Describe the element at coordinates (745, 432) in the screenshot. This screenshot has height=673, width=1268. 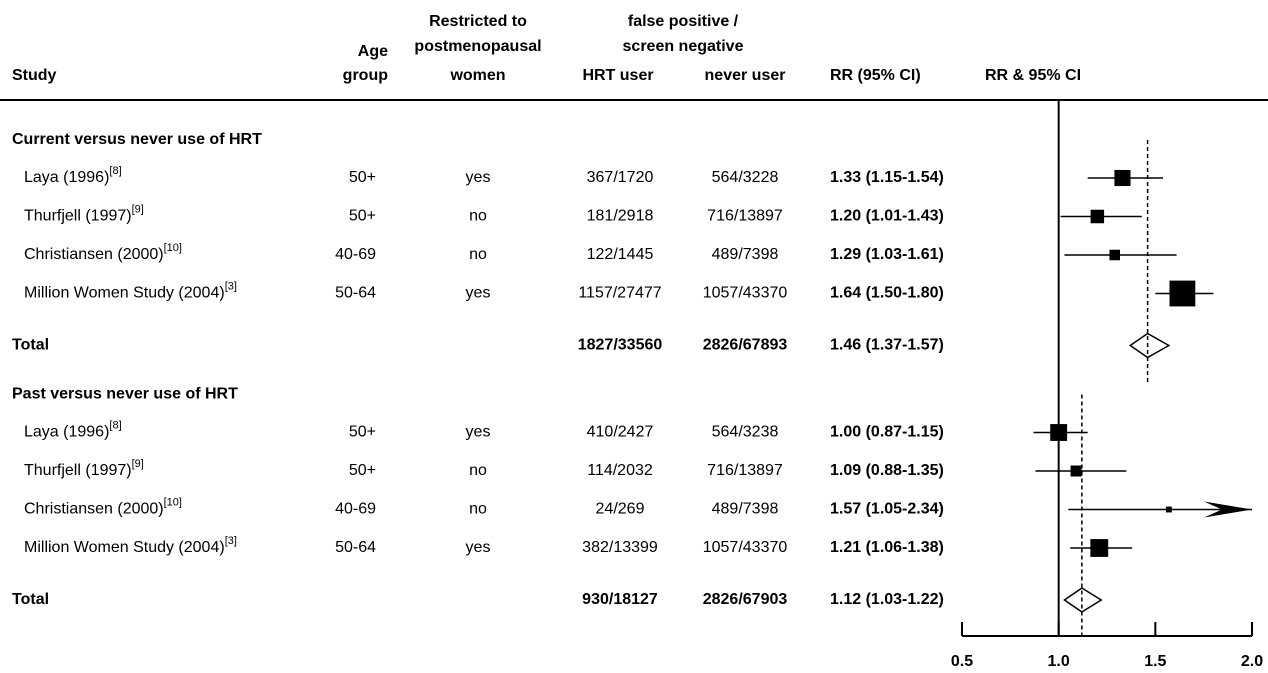
I see `never-count: 564/3238` at that location.